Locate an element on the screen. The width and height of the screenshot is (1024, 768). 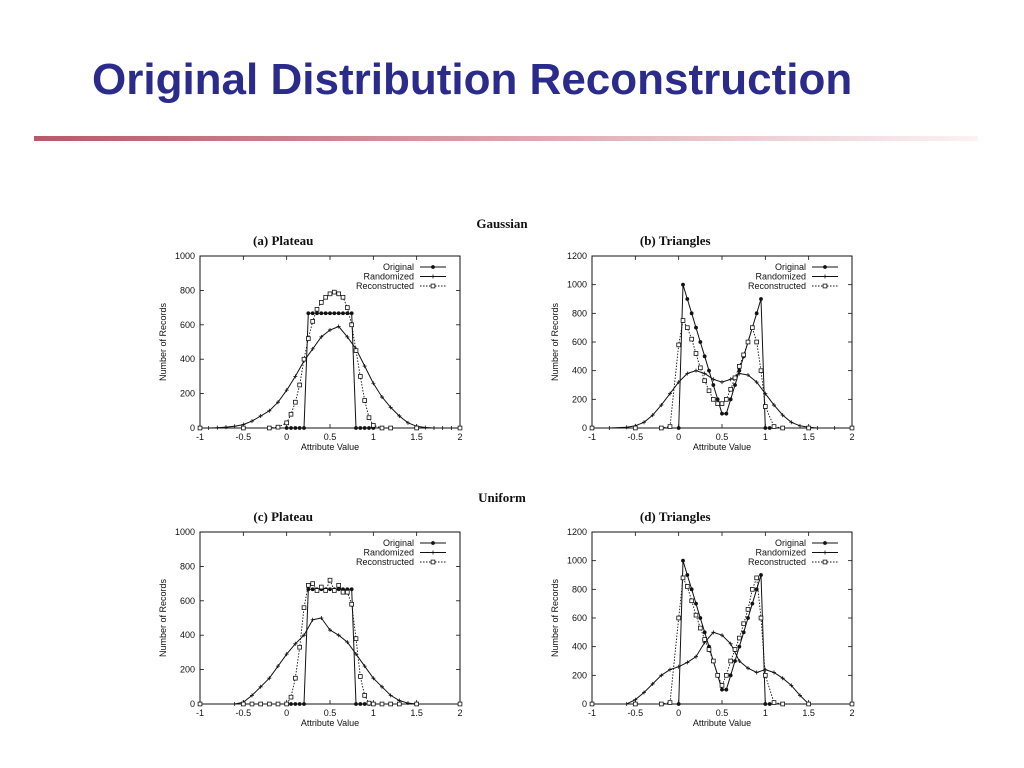
y-tick-label: 0 is located at coordinates (192, 428).